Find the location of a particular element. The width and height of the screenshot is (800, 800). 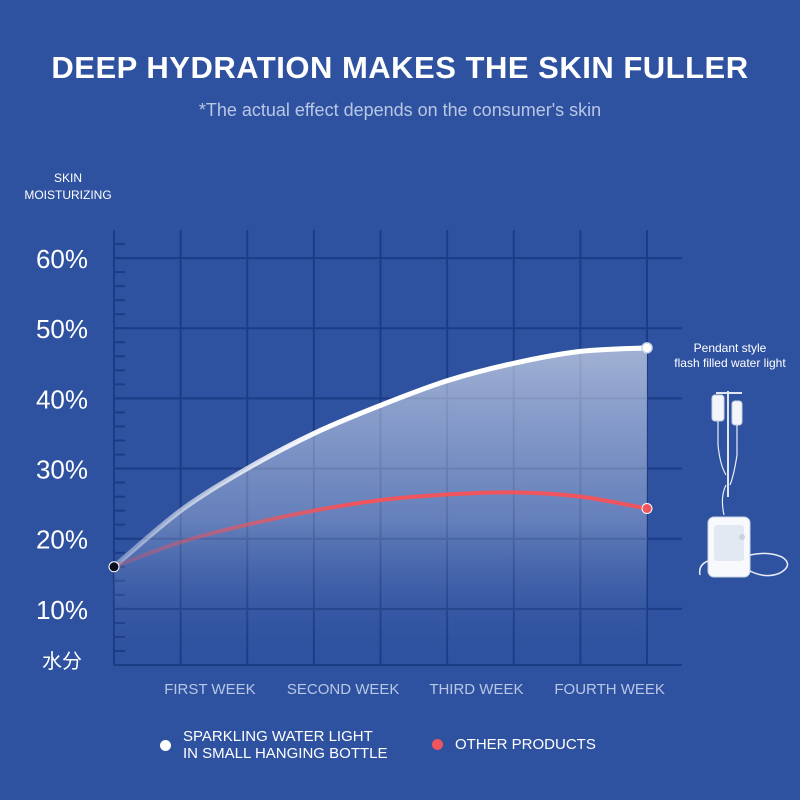

legend-label: OTHER PRODUCTS is located at coordinates (525, 744).